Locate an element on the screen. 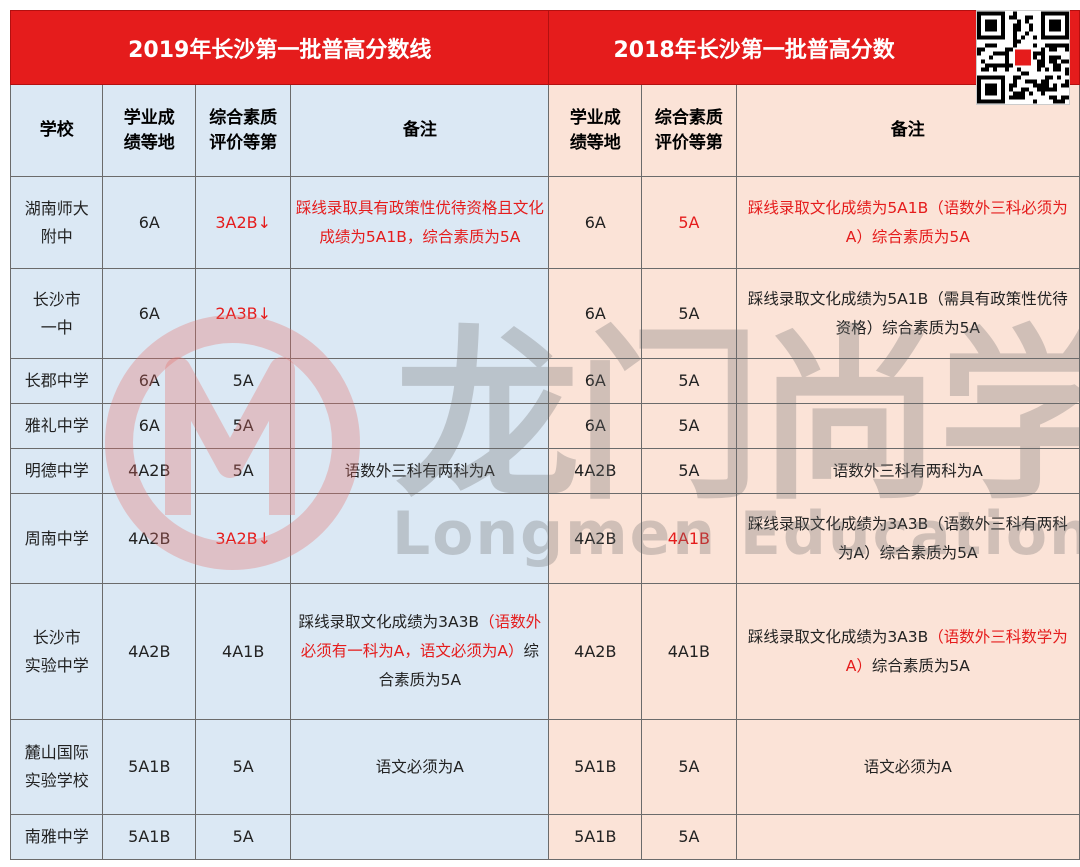  school-name: 长郡中学 is located at coordinates (56, 381).